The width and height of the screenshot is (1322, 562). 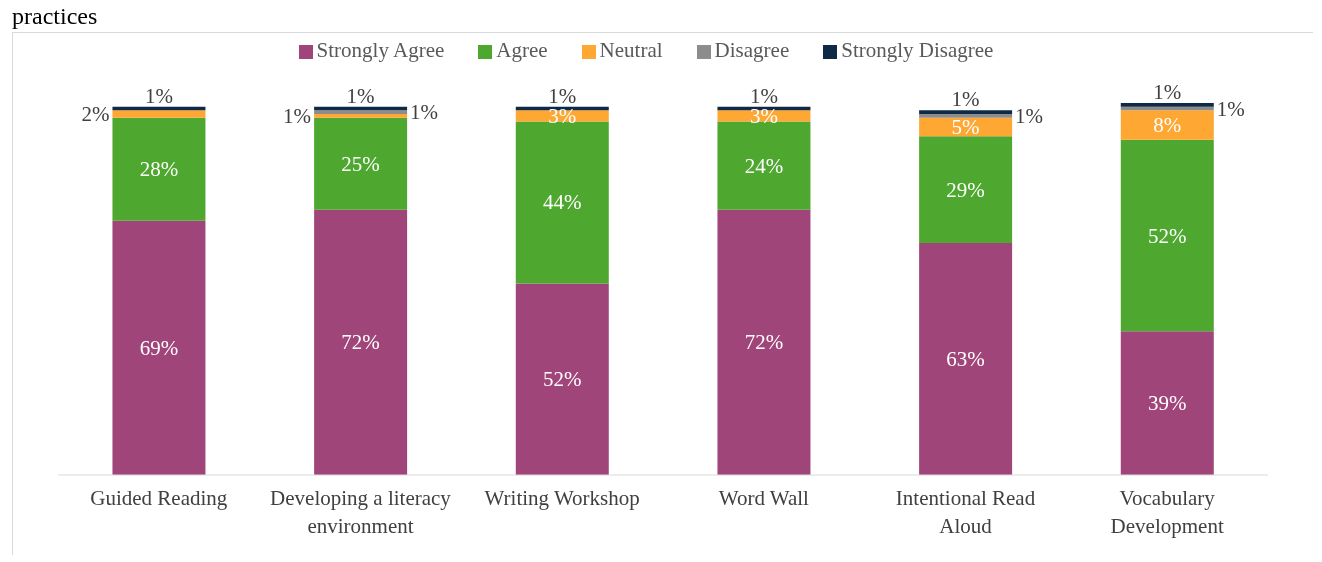 I want to click on data-label: 63%, so click(x=965, y=358).